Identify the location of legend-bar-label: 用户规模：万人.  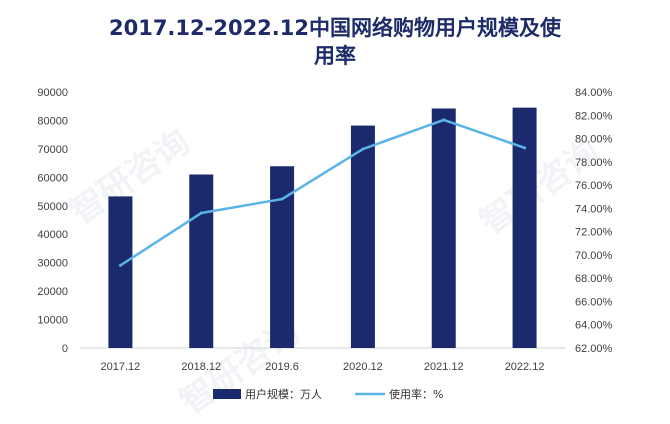
(283, 394).